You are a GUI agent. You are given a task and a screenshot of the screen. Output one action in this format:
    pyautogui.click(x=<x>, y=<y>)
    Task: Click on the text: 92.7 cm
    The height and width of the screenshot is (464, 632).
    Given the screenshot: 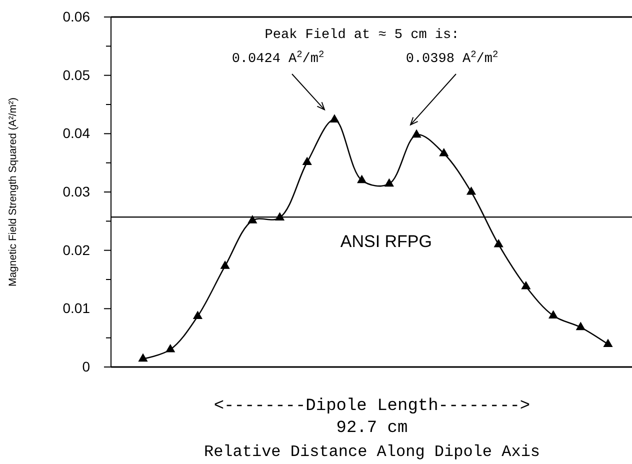 What is the action you would take?
    pyautogui.click(x=372, y=428)
    